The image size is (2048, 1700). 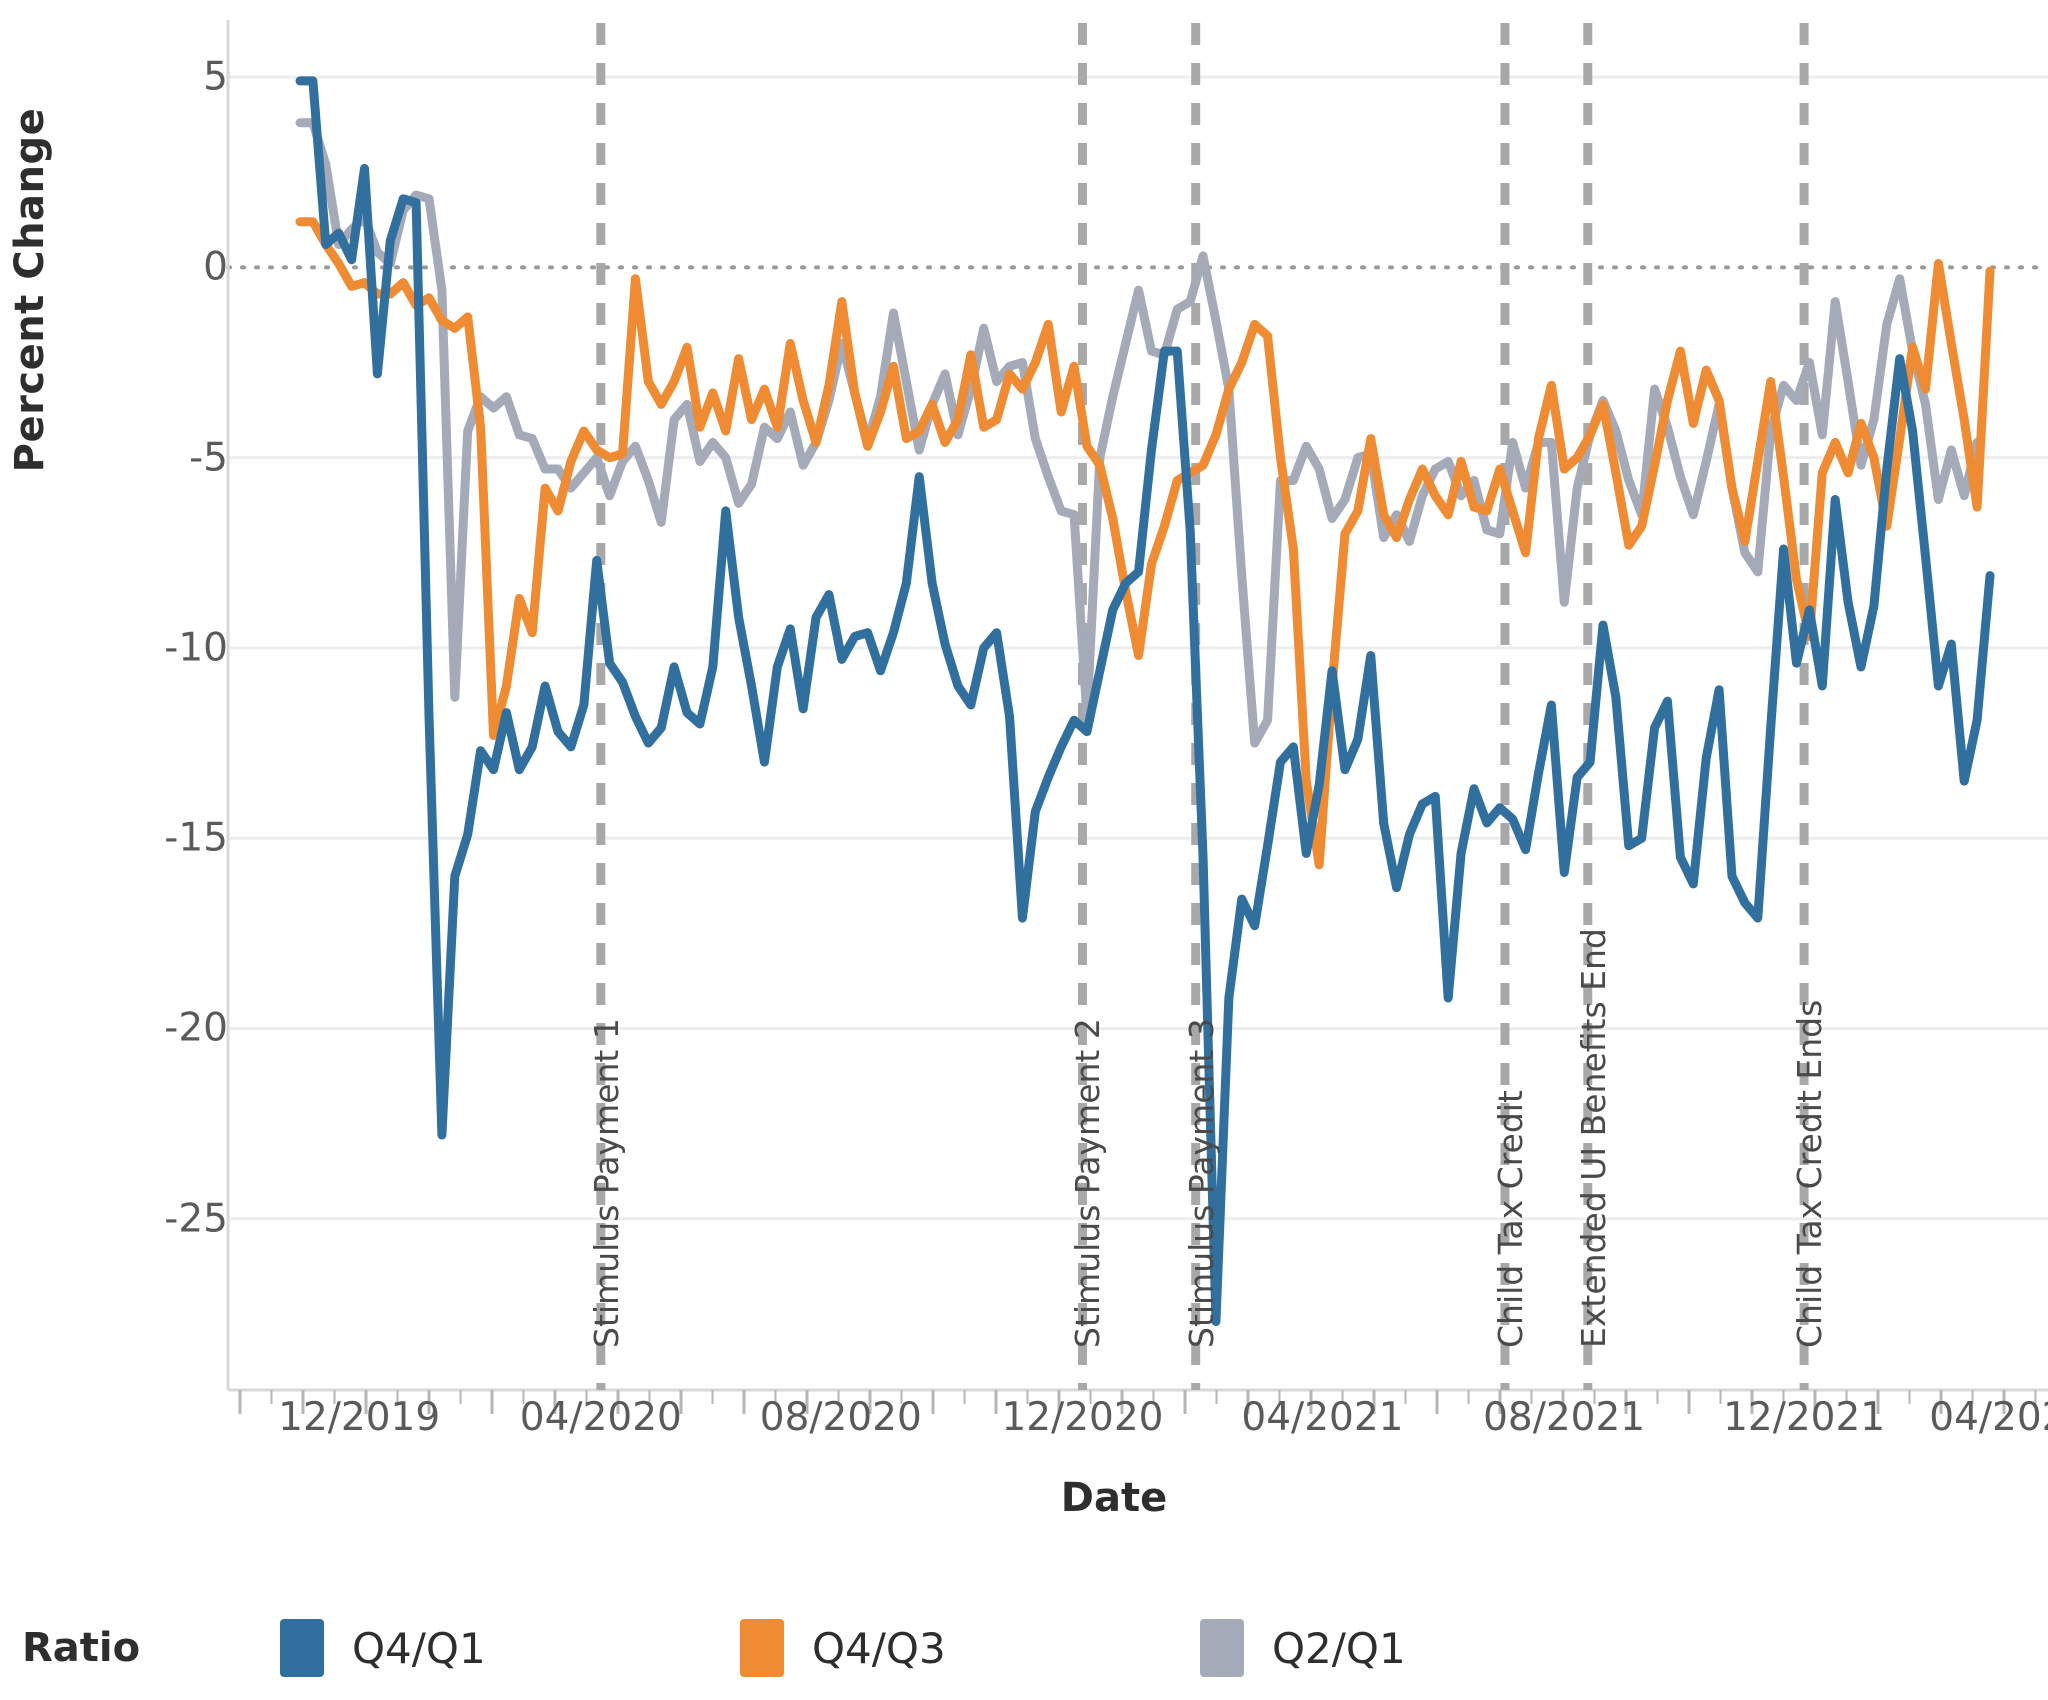 What do you see at coordinates (1564, 1417) in the screenshot?
I see `x-tick-label: 08/2021` at bounding box center [1564, 1417].